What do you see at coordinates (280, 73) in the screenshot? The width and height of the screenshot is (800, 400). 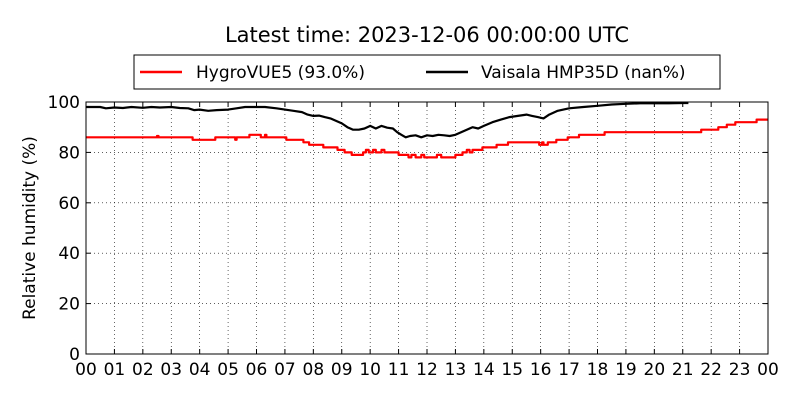 I see `legend-label-hygrovue5: HygroVUE5 (93.0%)` at bounding box center [280, 73].